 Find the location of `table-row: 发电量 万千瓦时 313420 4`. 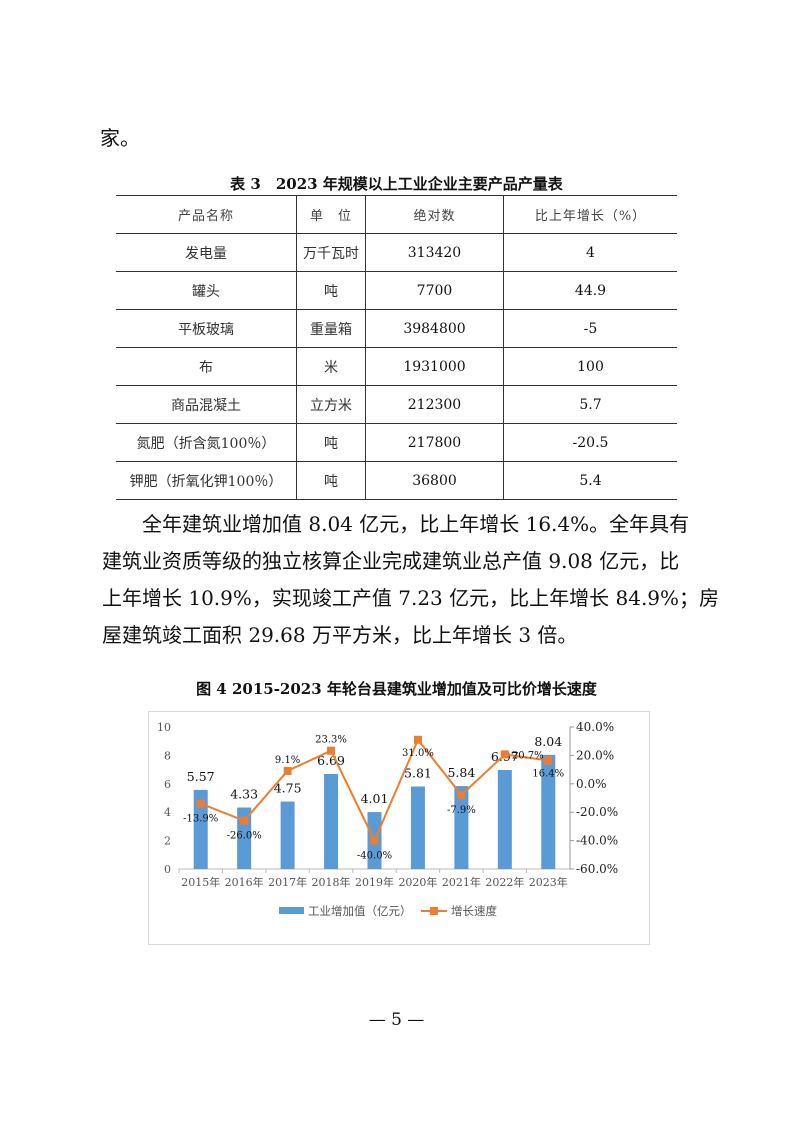

table-row: 发电量 万千瓦时 313420 4 is located at coordinates (396, 252).